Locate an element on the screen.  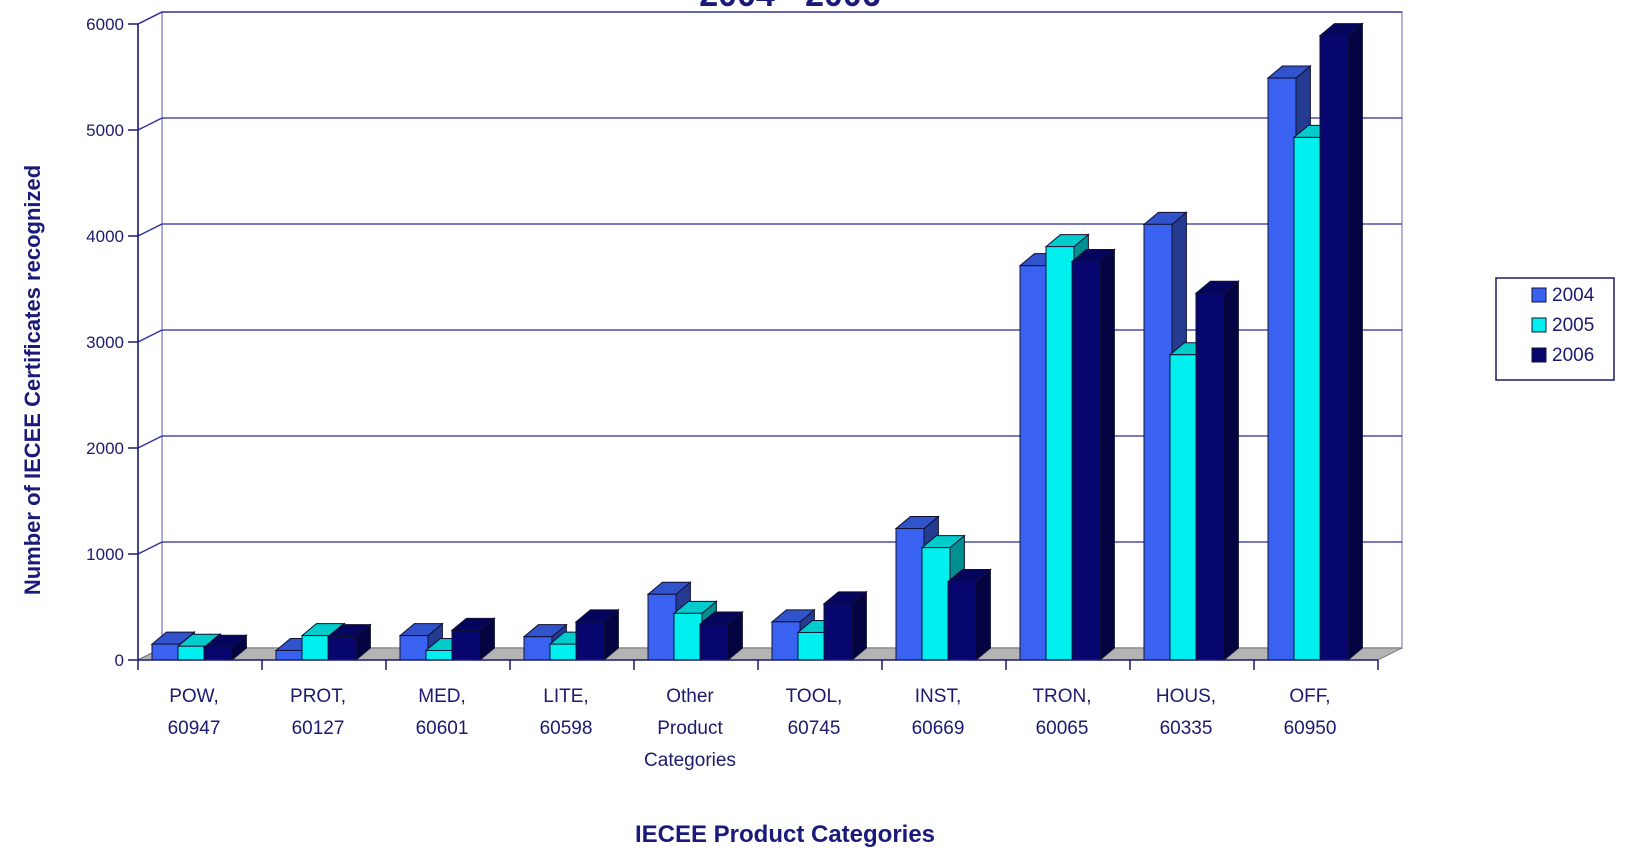
legend-label: 2004 is located at coordinates (1573, 295).